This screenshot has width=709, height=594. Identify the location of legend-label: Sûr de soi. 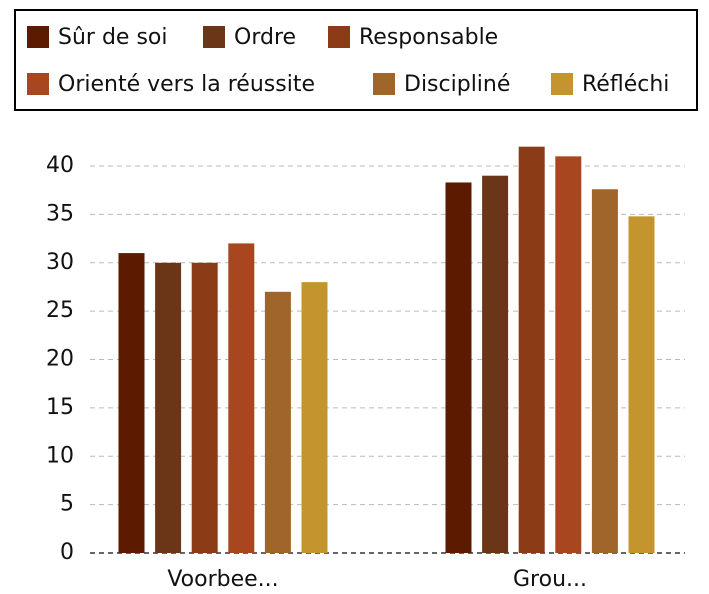
(112, 37).